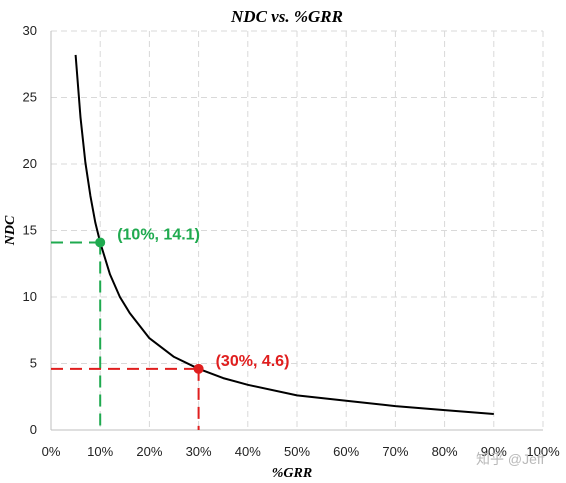  Describe the element at coordinates (199, 451) in the screenshot. I see `x-tick-label: 30%` at that location.